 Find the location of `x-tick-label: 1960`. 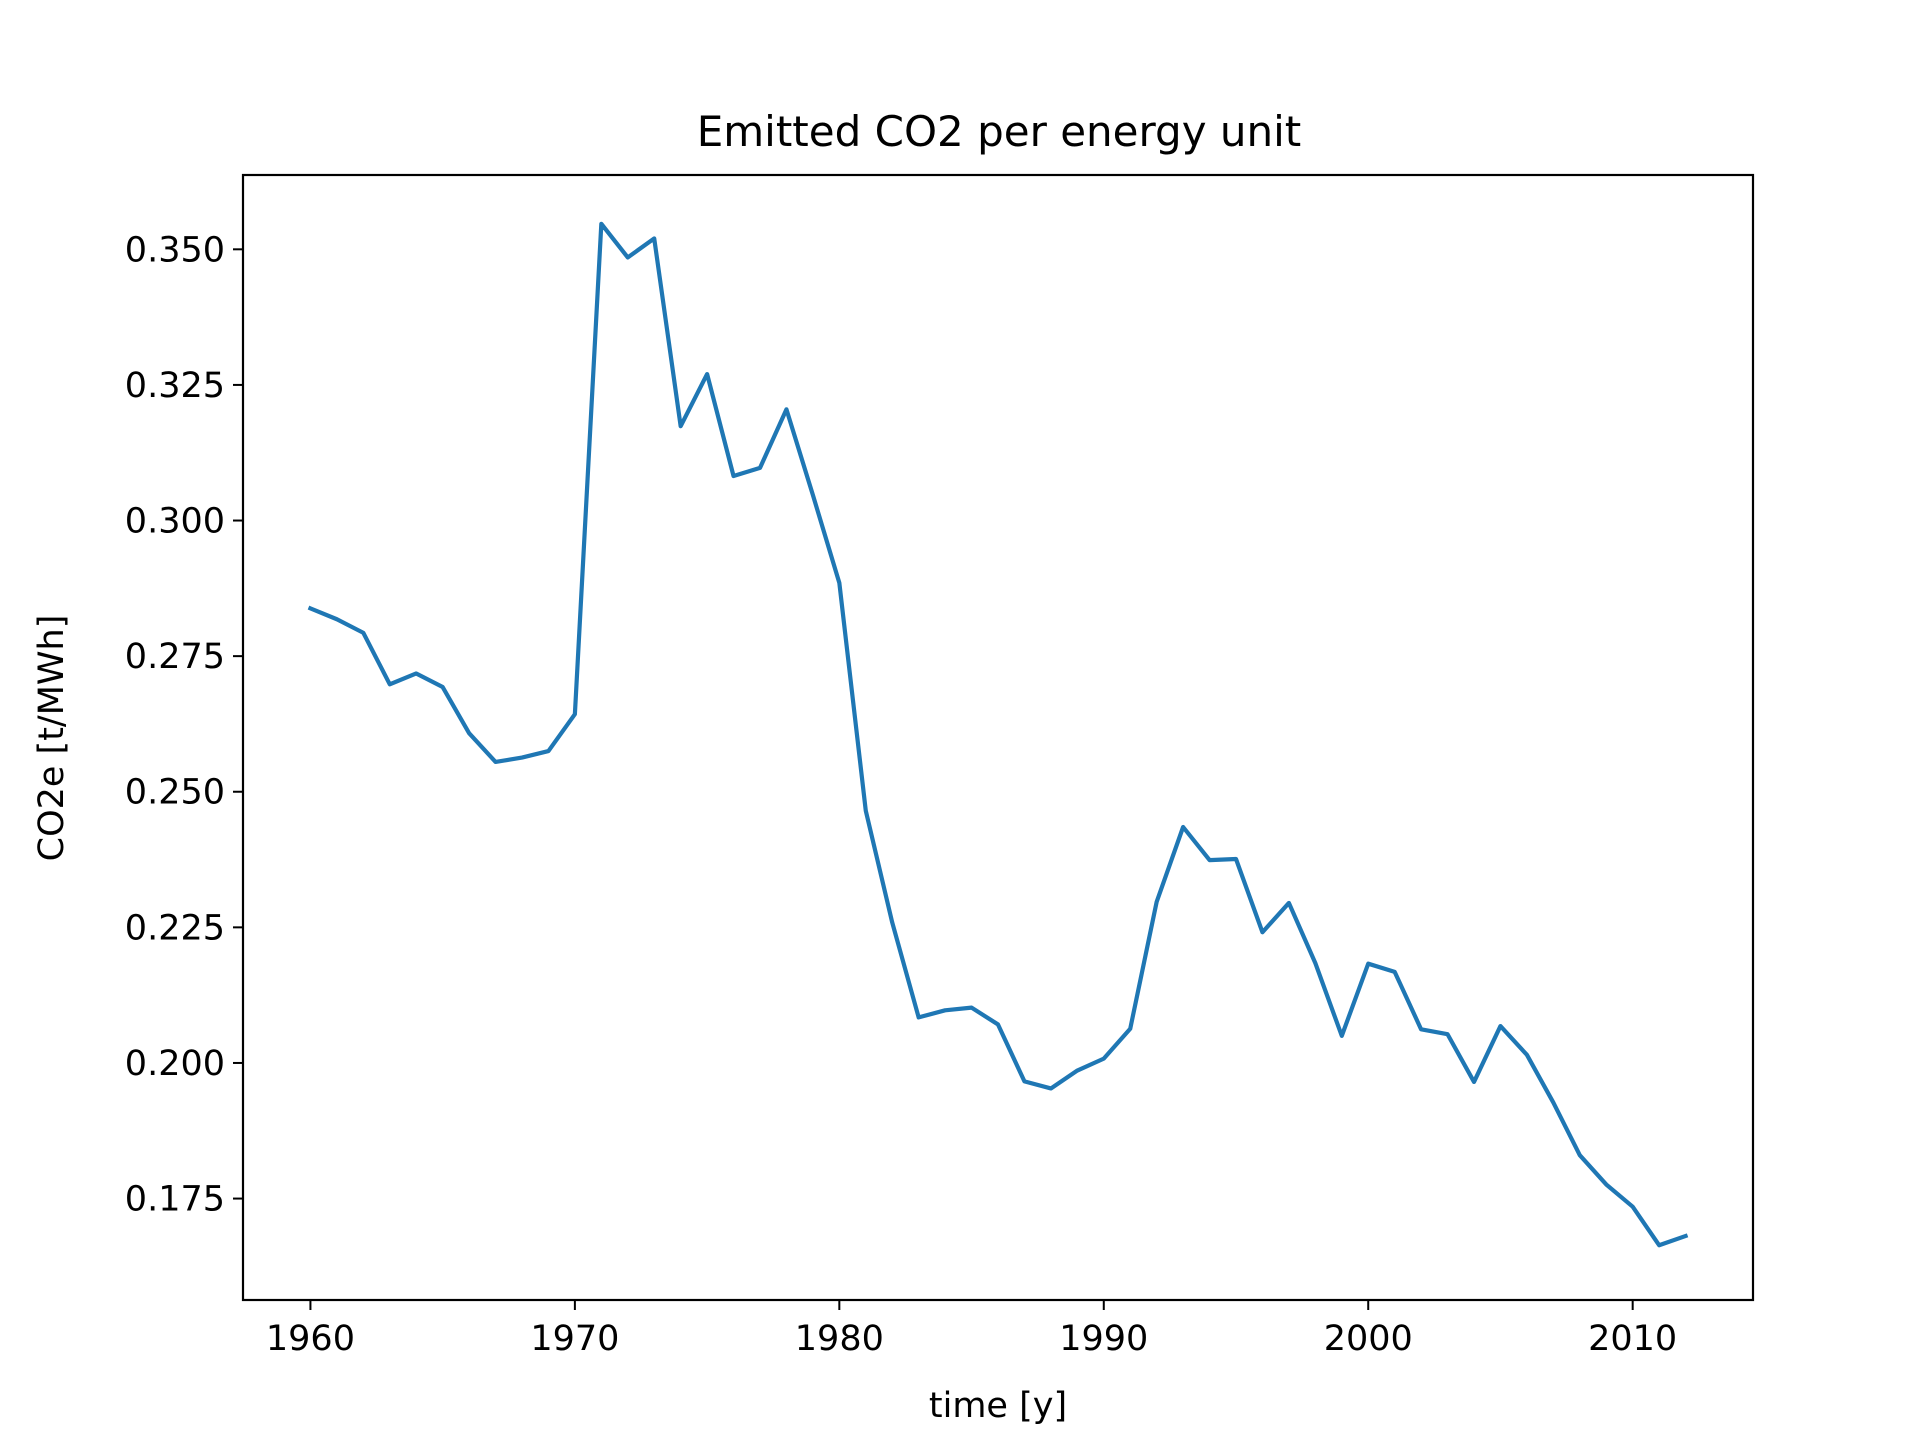

x-tick-label: 1960 is located at coordinates (310, 1339).